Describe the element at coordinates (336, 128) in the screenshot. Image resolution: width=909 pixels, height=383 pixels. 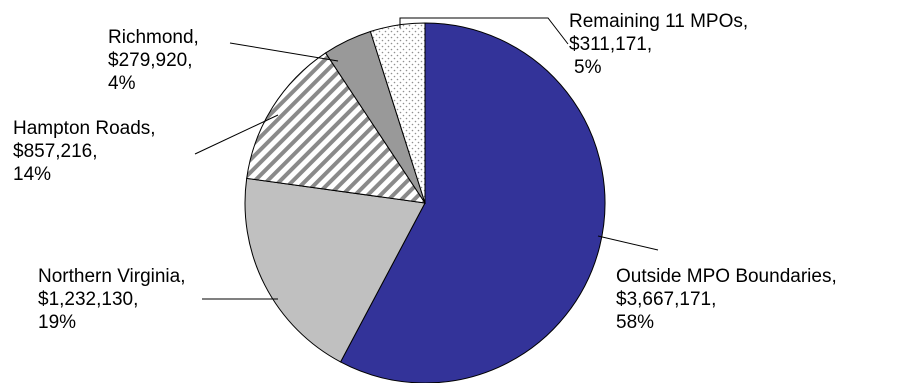
I see `pie-slice-hampton-roads` at that location.